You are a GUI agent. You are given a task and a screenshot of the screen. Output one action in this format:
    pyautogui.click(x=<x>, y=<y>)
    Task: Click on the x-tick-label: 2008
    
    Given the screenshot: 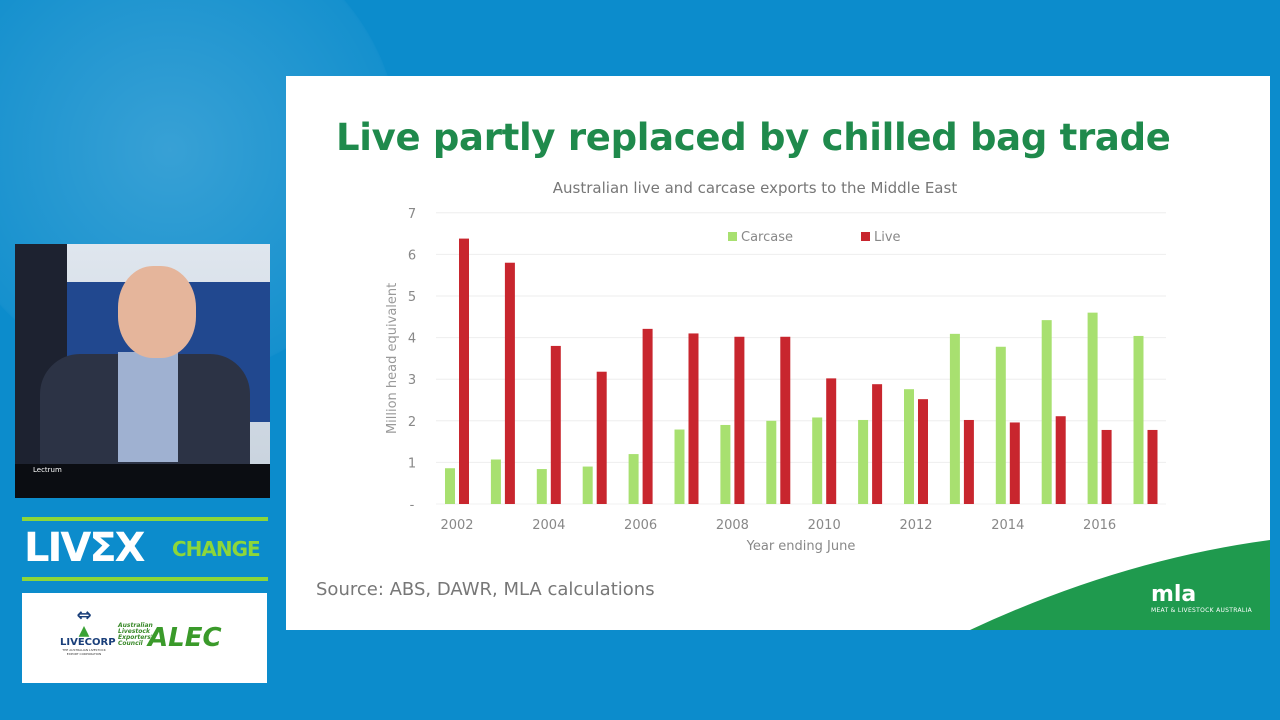 What is the action you would take?
    pyautogui.click(x=732, y=525)
    